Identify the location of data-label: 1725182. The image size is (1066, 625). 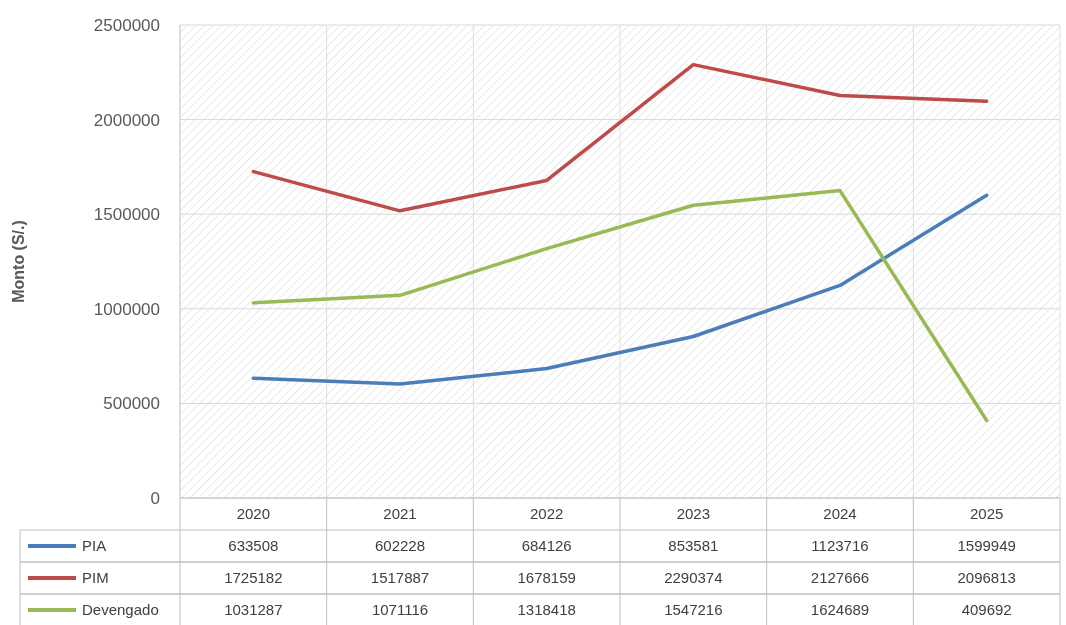
(253, 578).